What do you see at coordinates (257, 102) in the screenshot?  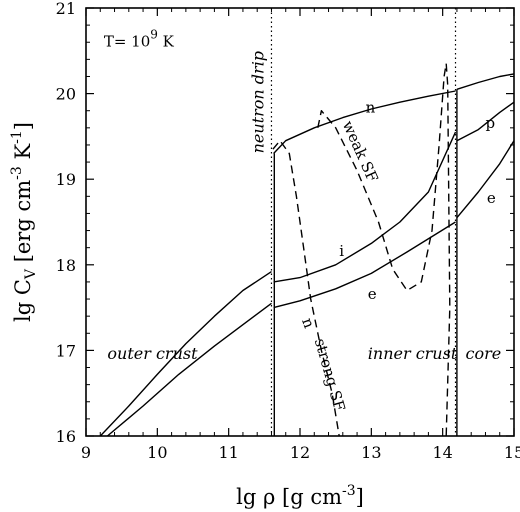 I see `neutron-drip-label: neutron drip` at bounding box center [257, 102].